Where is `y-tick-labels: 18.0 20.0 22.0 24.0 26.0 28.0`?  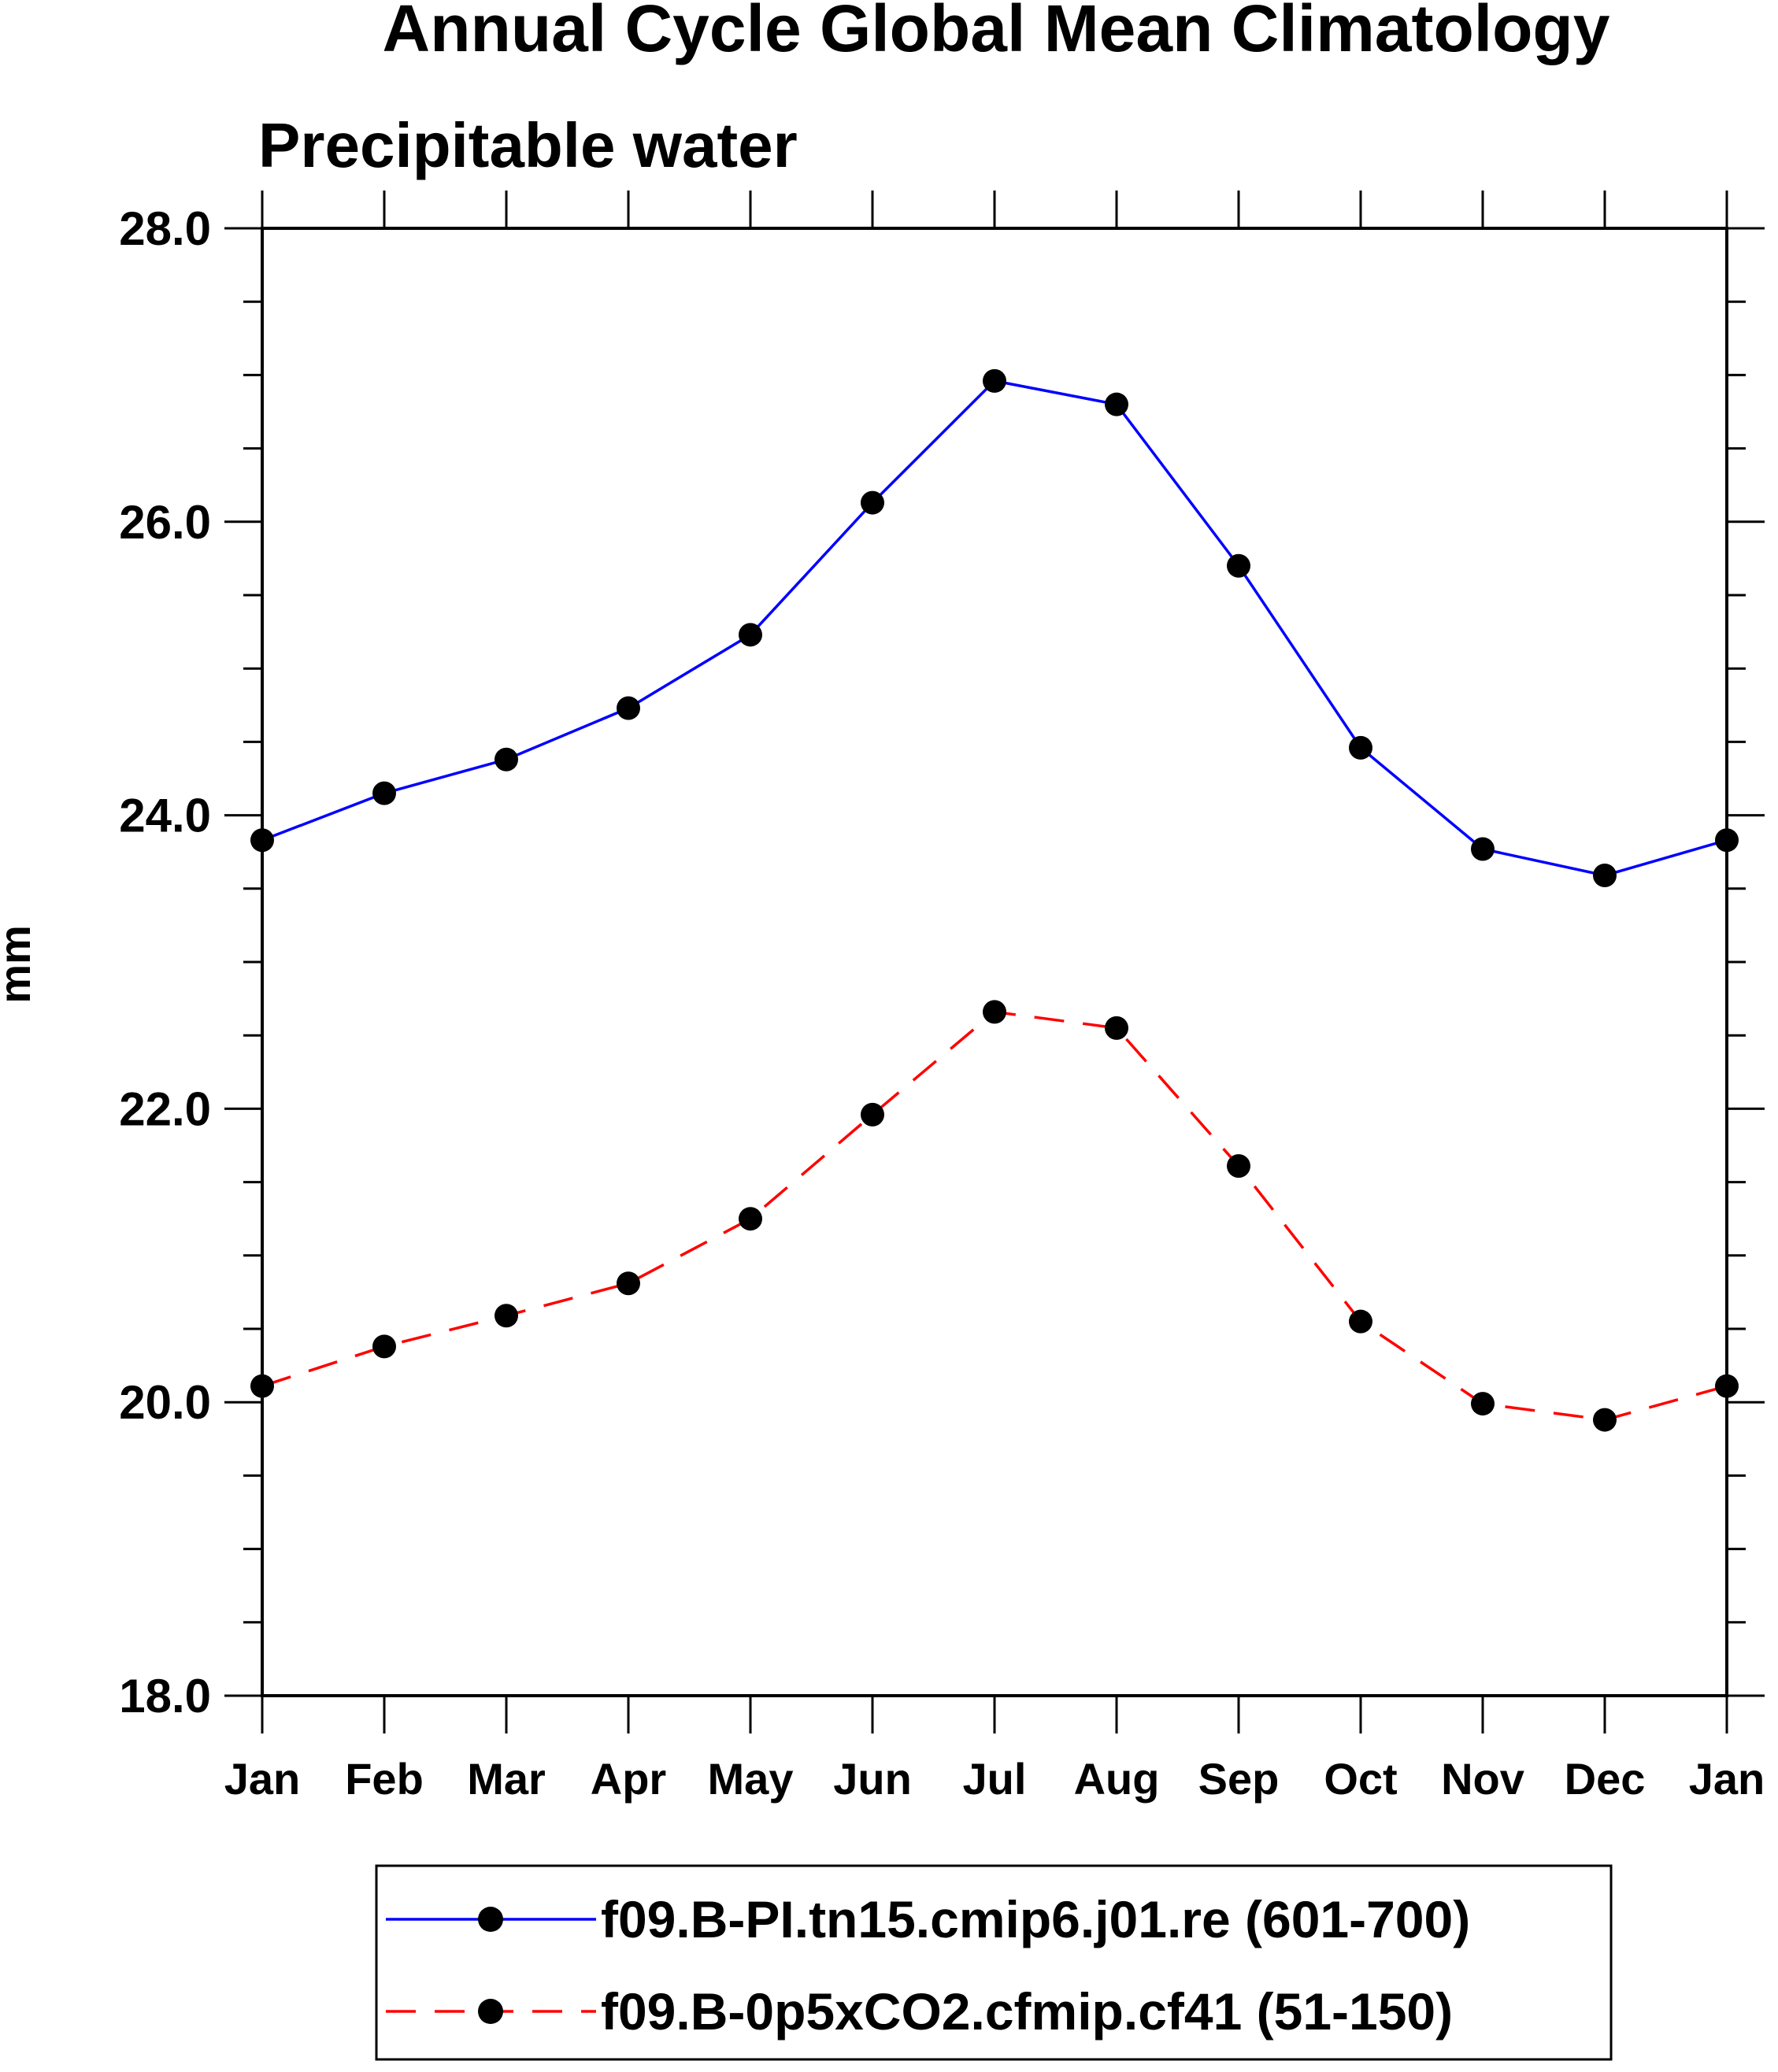 y-tick-labels: 18.0 20.0 22.0 24.0 26.0 28.0 is located at coordinates (165, 962).